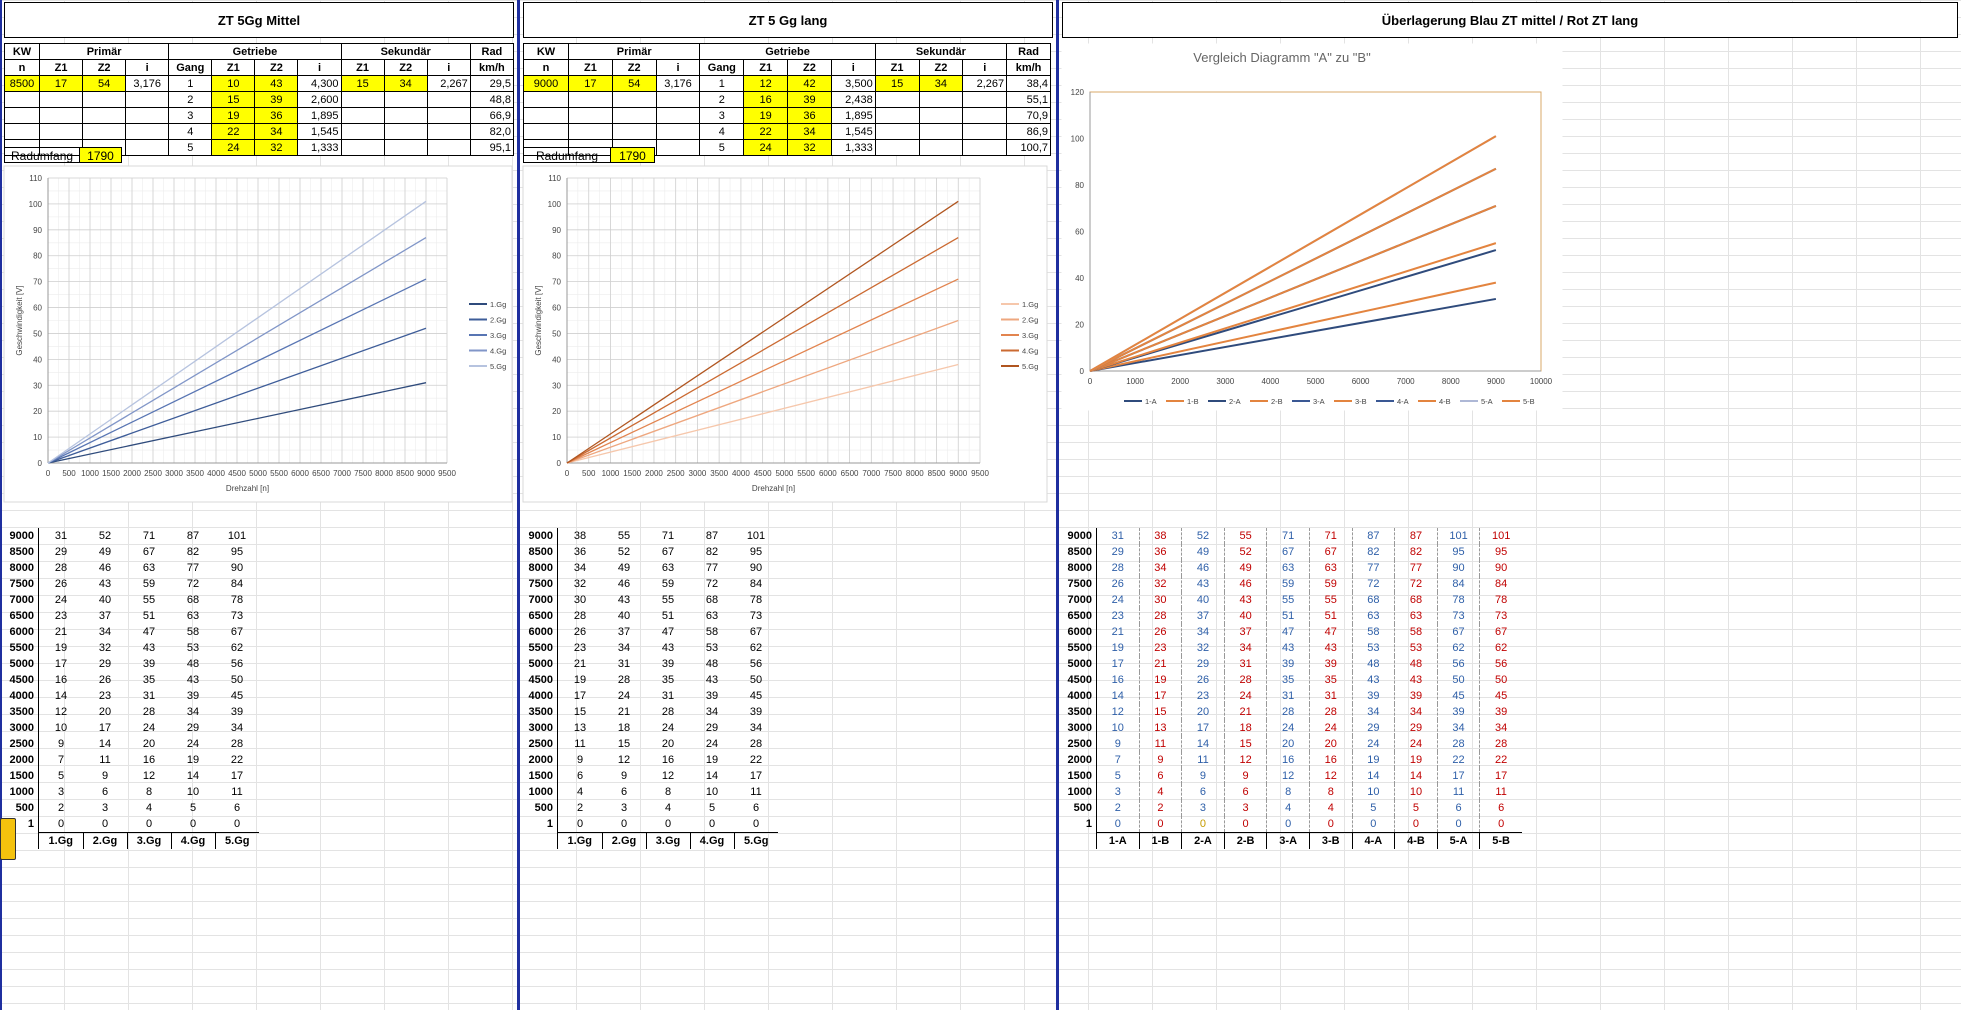  I want to click on header-z1: Z1, so click(233, 67).